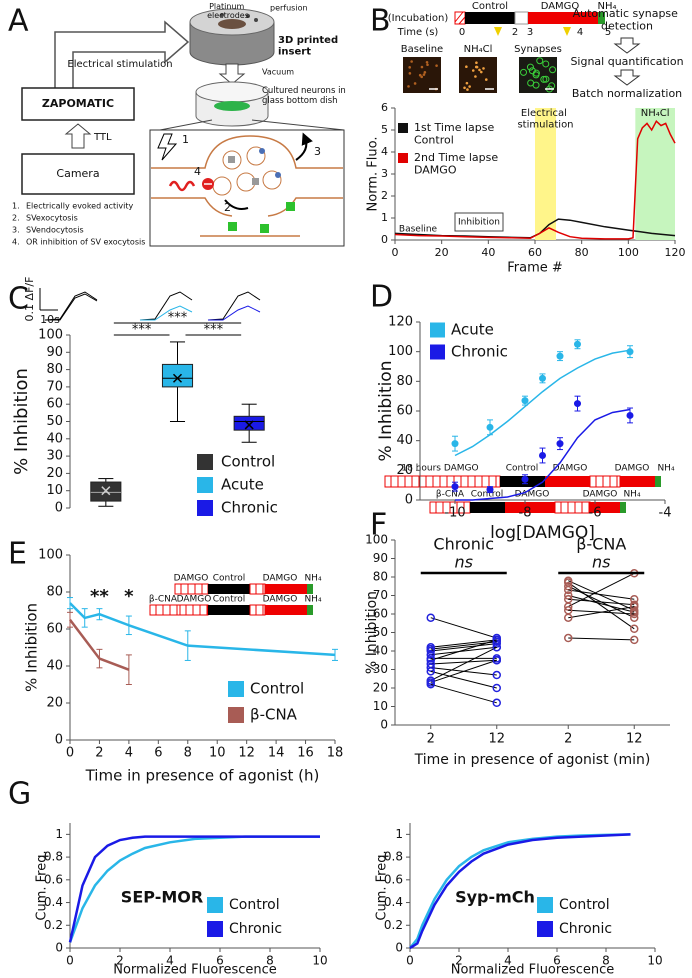 The width and height of the screenshot is (692, 978). Describe the element at coordinates (129, 596) in the screenshot. I see `significance: *` at that location.